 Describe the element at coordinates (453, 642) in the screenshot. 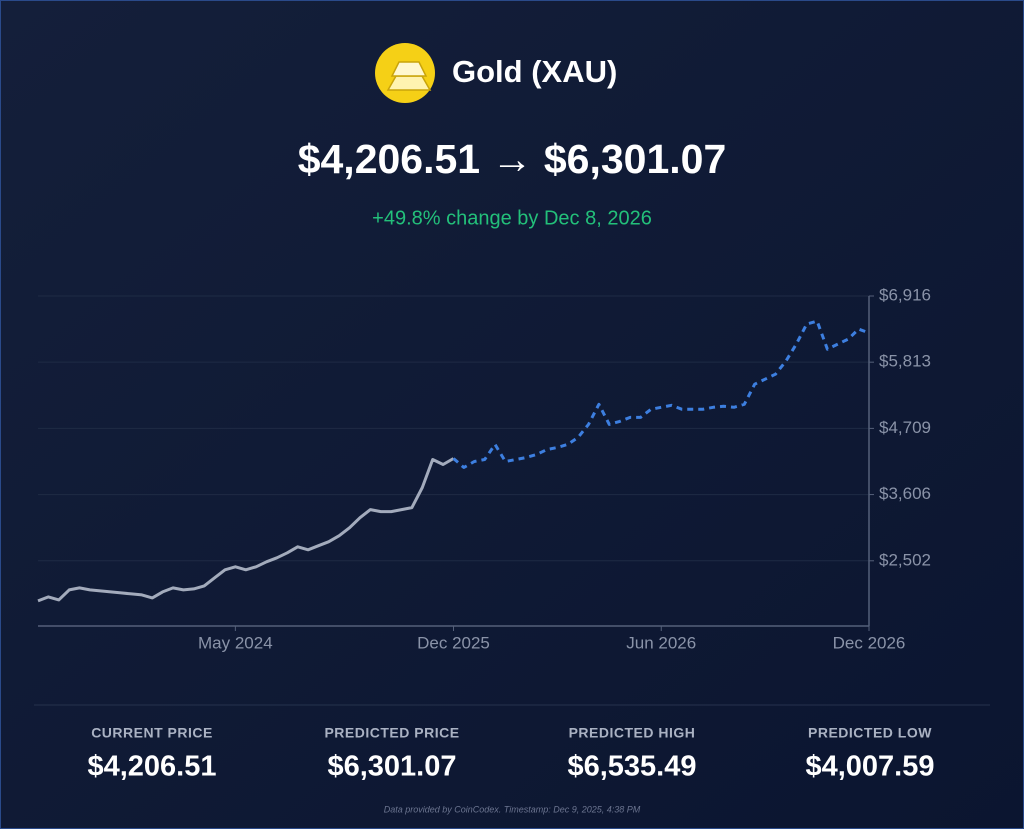

I see `x-tick-label: Dec 2025` at that location.